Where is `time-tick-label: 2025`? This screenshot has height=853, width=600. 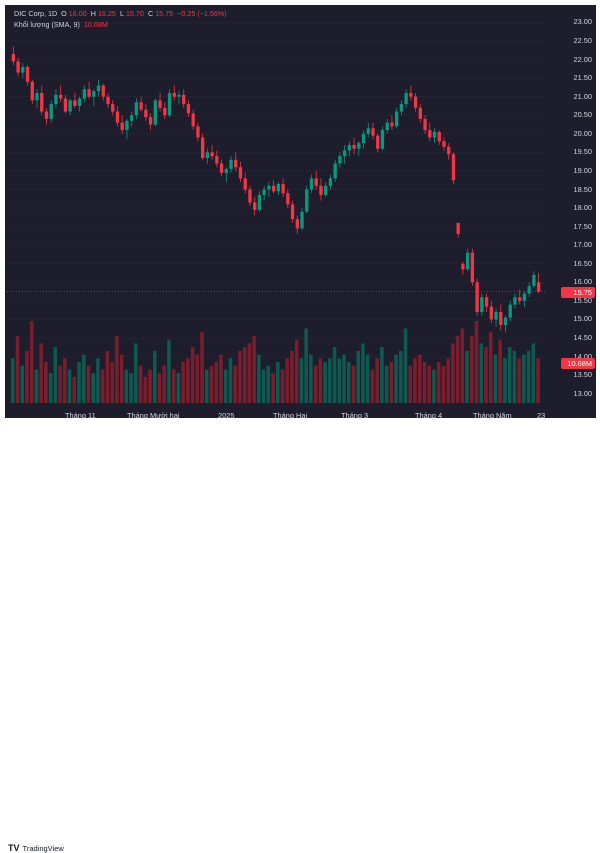
time-tick-label: 2025 is located at coordinates (226, 415).